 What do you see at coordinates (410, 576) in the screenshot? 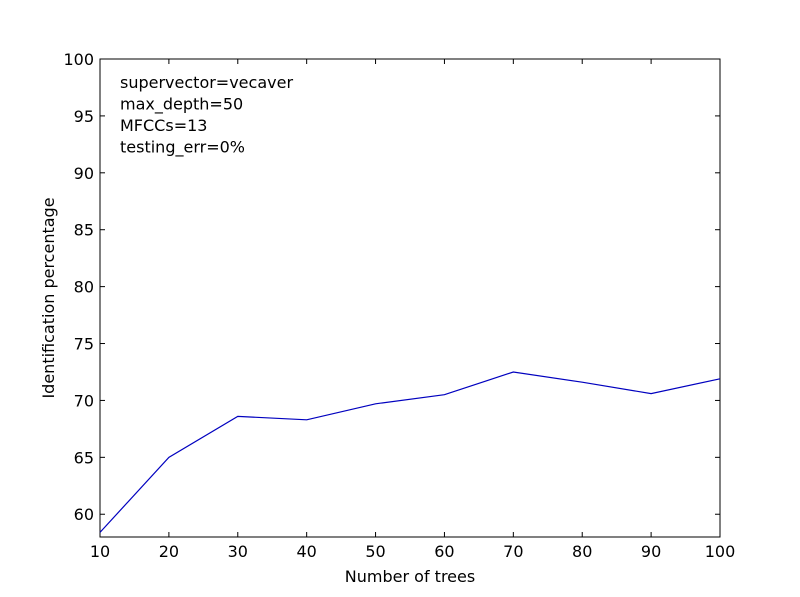
I see `x-axis-label: Number of trees` at bounding box center [410, 576].